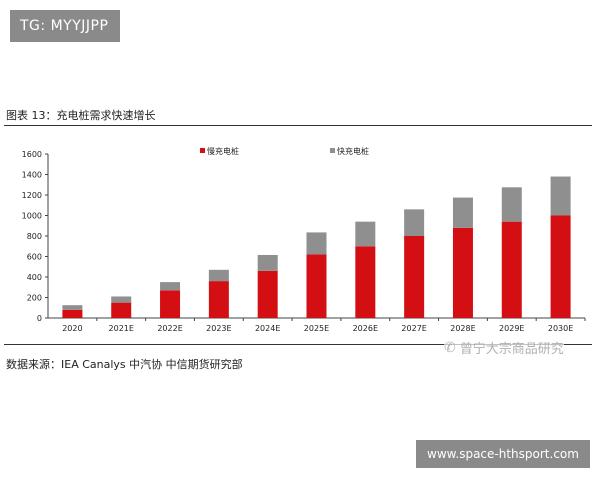  I want to click on x-tick-label: 2021E, so click(121, 328).